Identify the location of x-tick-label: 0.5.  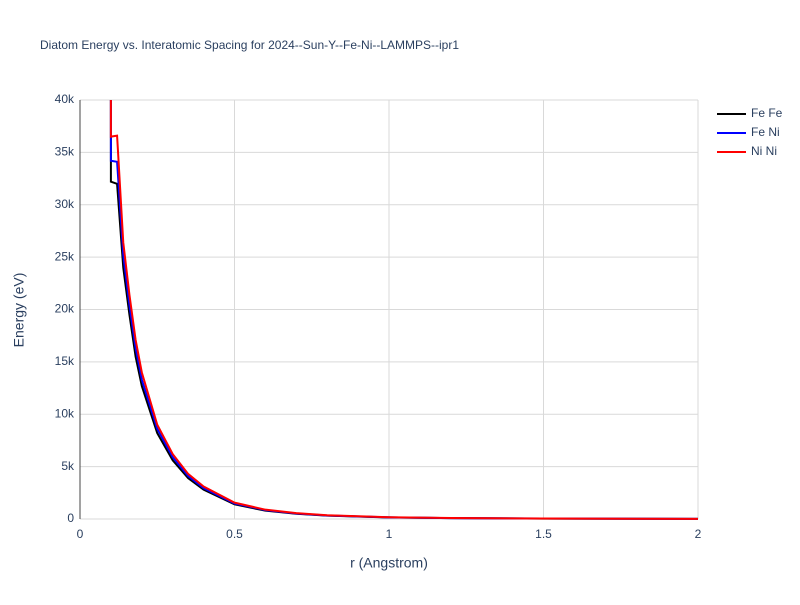
(234, 534).